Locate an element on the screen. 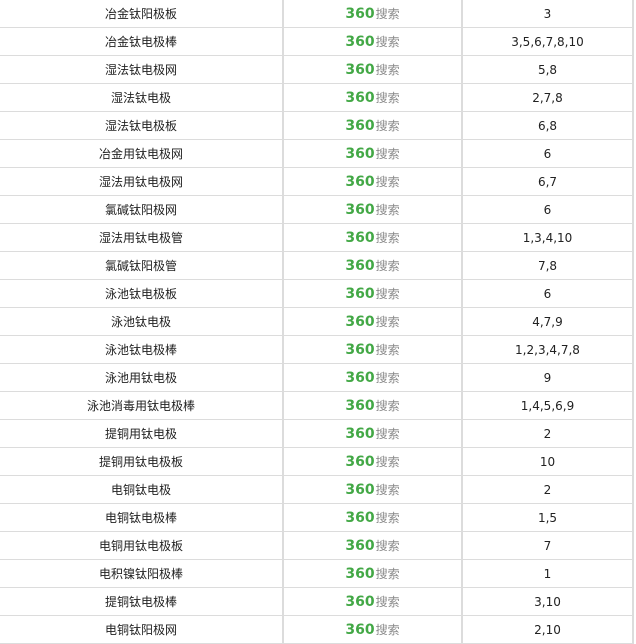 The height and width of the screenshot is (644, 636). keyword-cell: 提铜用钛电极板 is located at coordinates (142, 461).